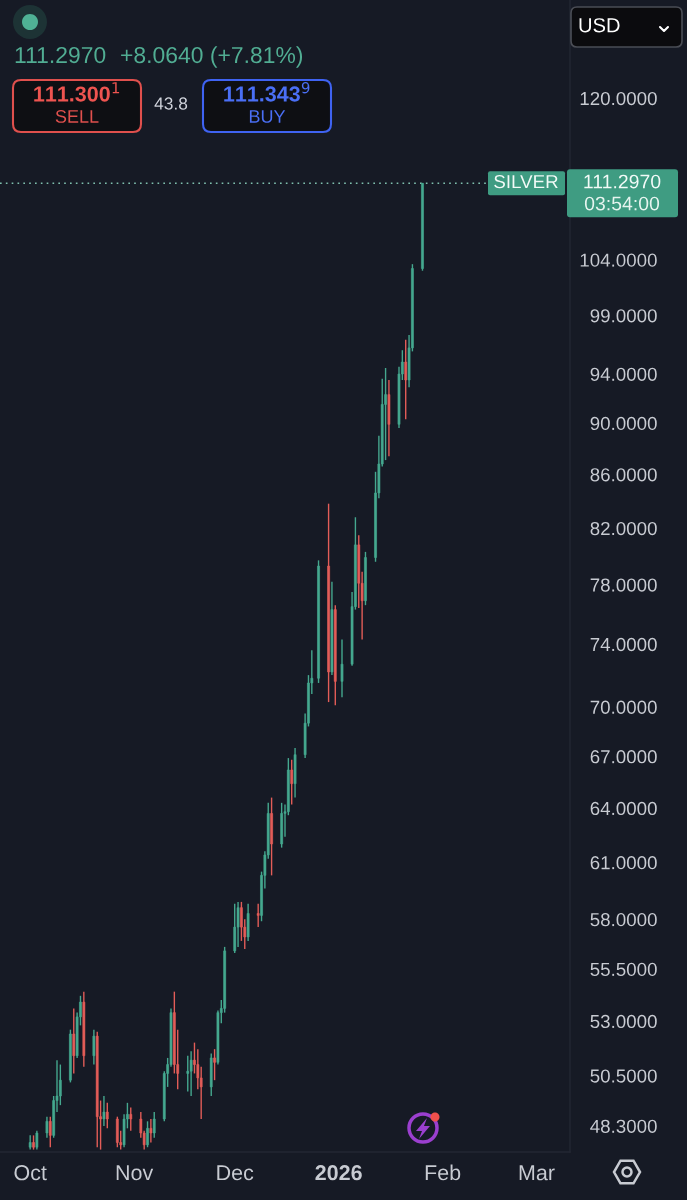 The image size is (687, 1200). I want to click on y-tick-label: 99.0000, so click(623, 316).